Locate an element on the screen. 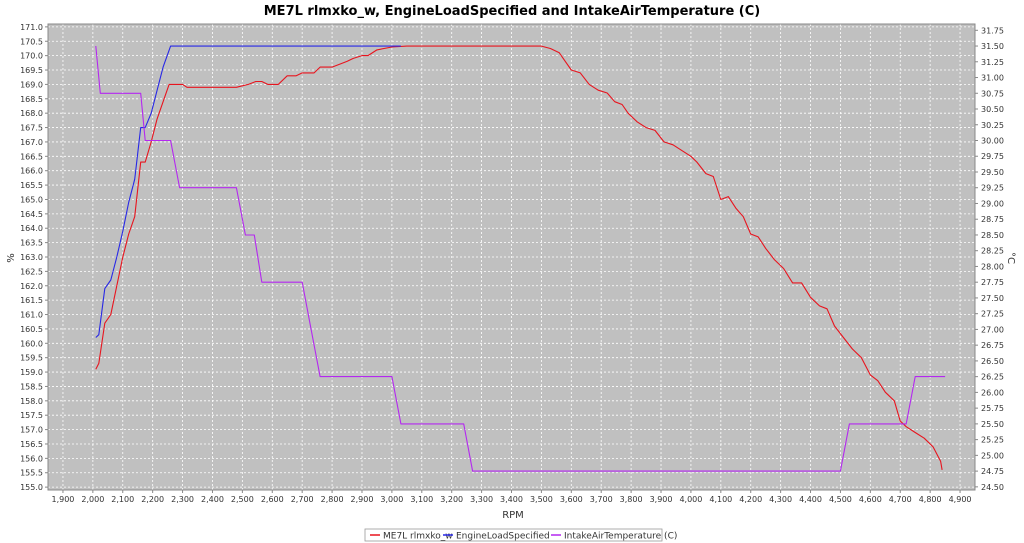  x-tick-label: 2,200 is located at coordinates (152, 499).